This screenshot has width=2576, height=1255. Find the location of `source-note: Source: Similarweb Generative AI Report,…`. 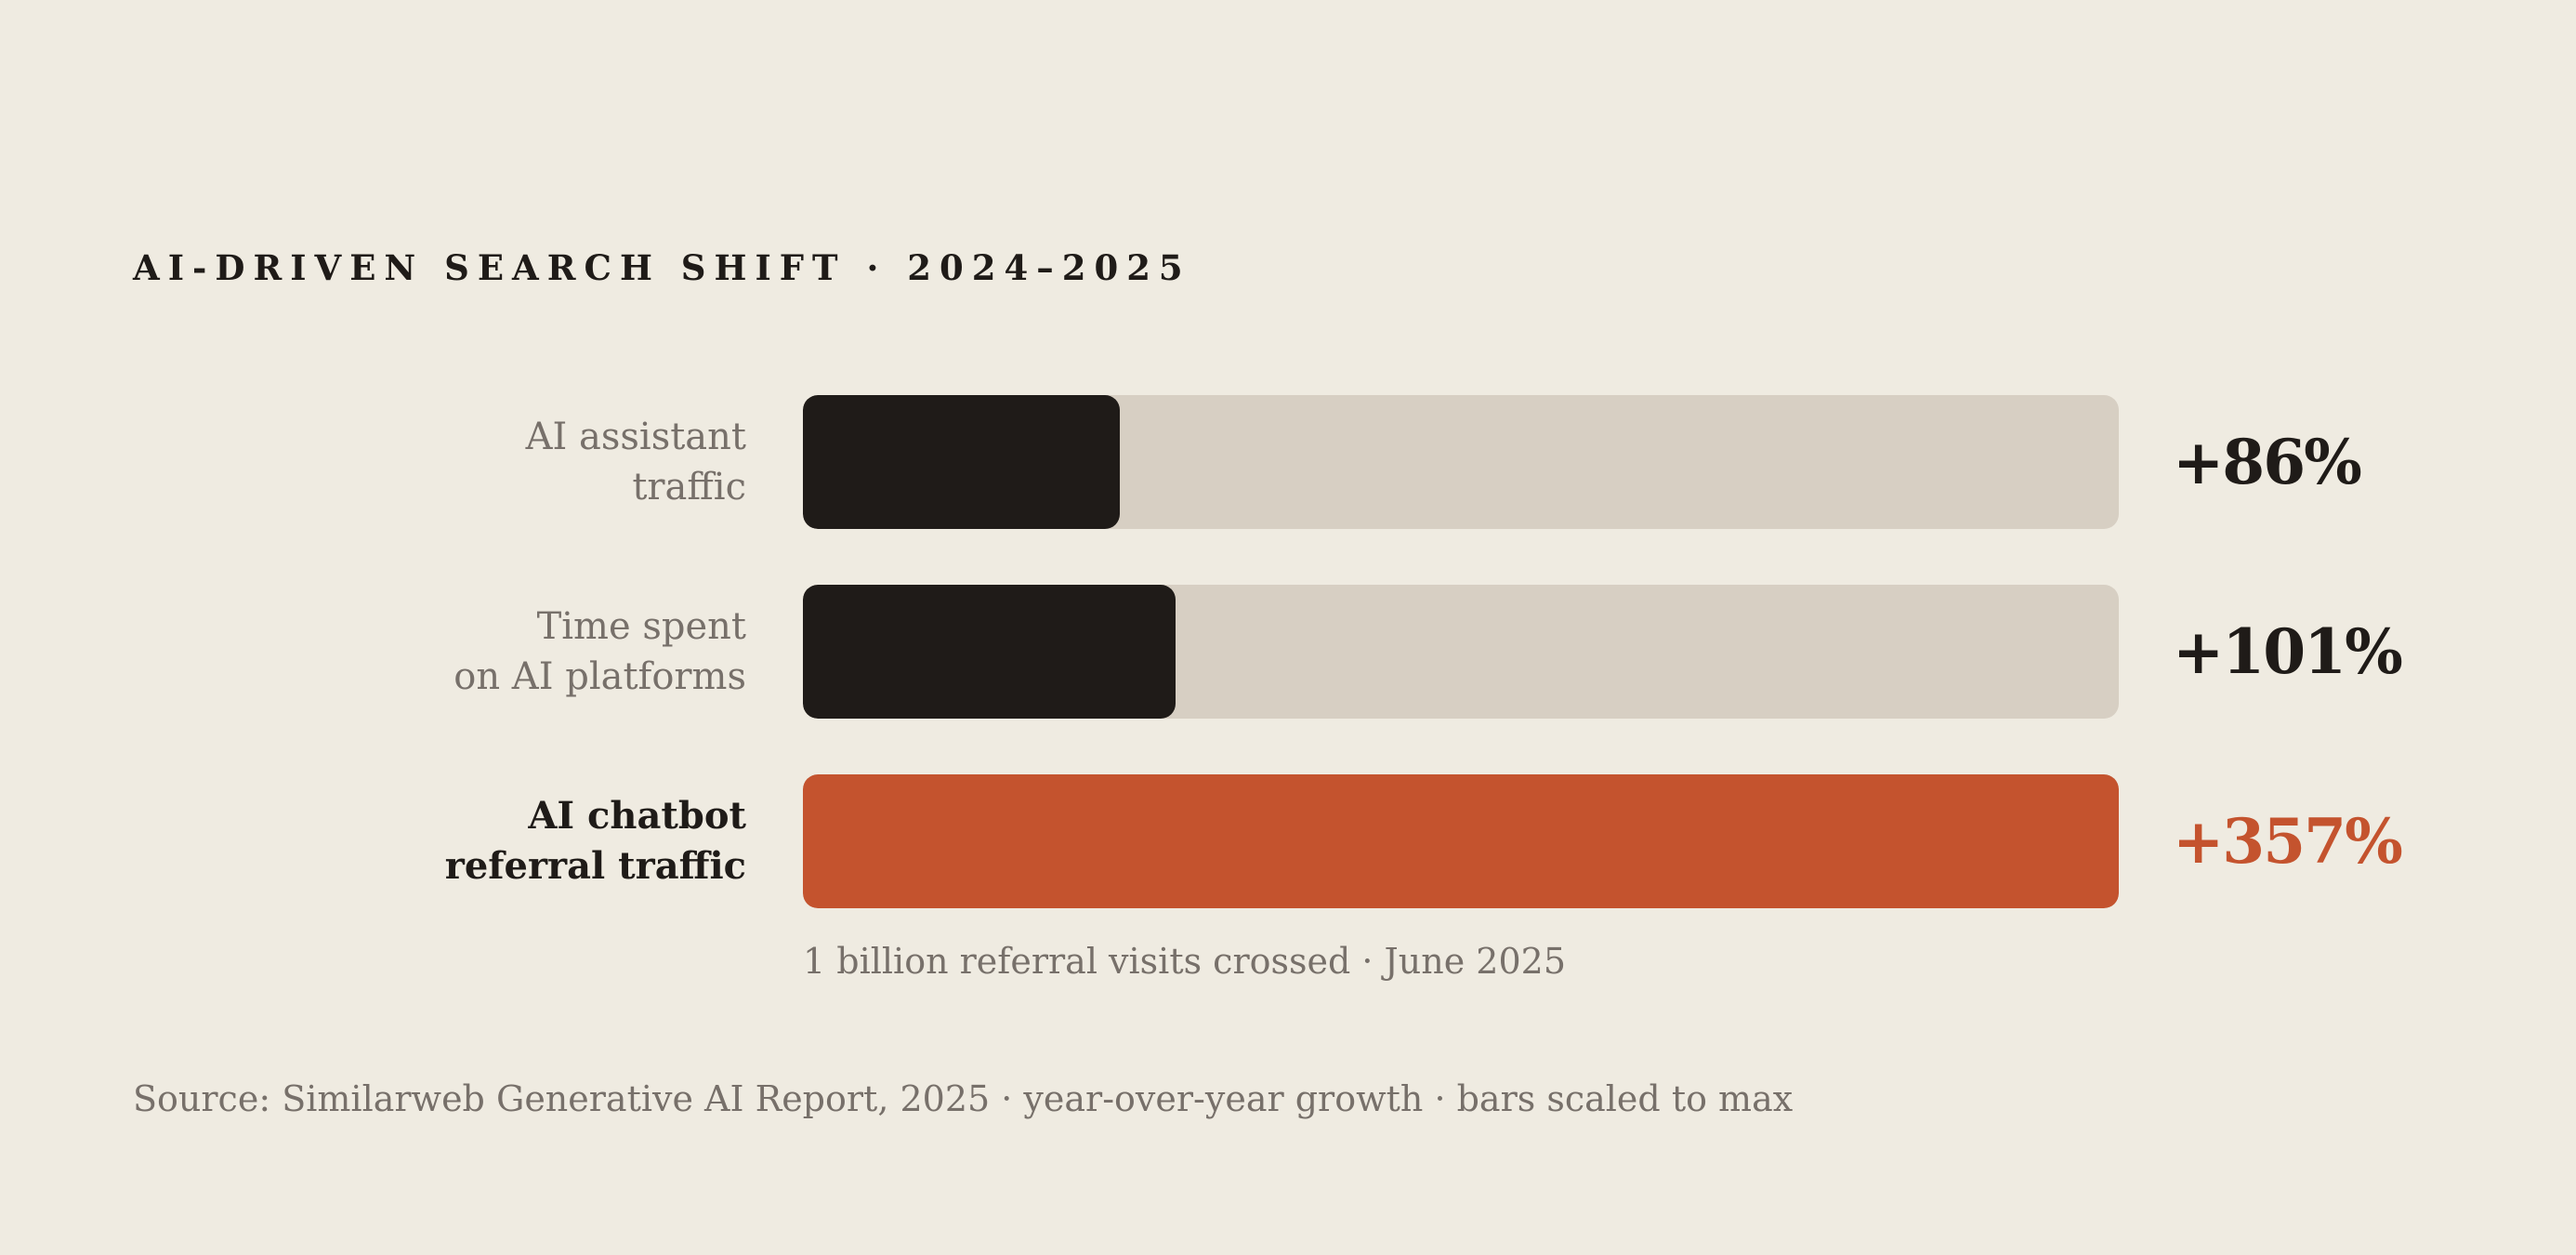

source-note: Source: Similarweb Generative AI Report,… is located at coordinates (963, 1098).